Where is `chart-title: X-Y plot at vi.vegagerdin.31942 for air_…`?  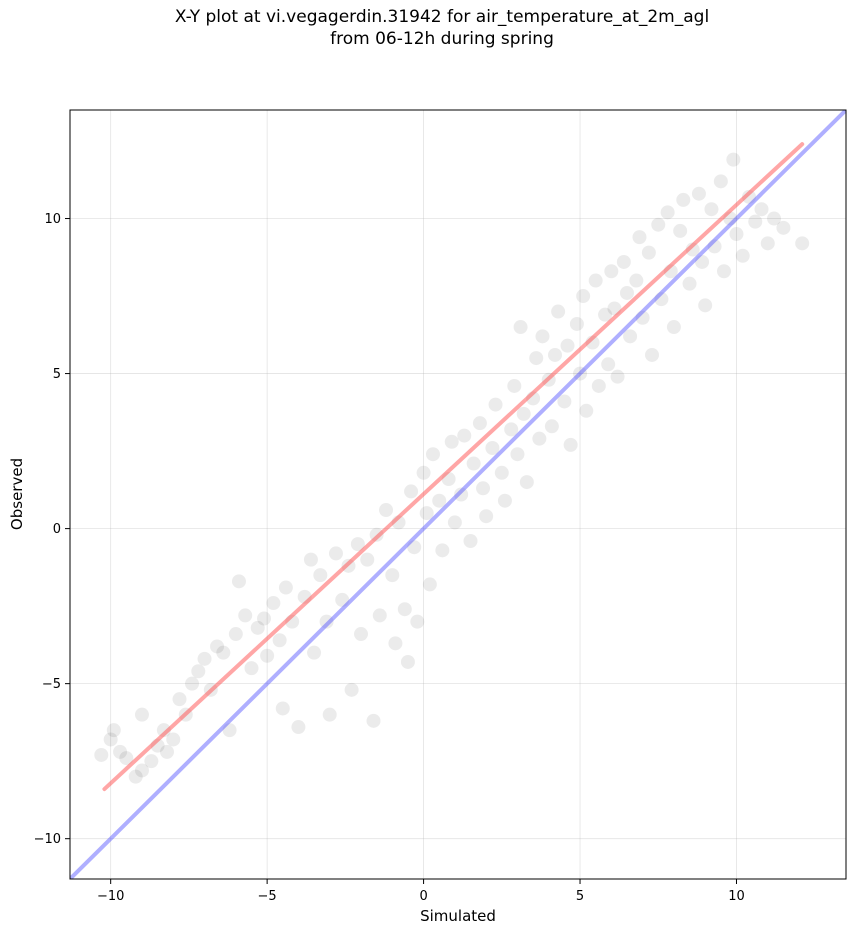 chart-title: X-Y plot at vi.vegagerdin.31942 for air_… is located at coordinates (427, 28).